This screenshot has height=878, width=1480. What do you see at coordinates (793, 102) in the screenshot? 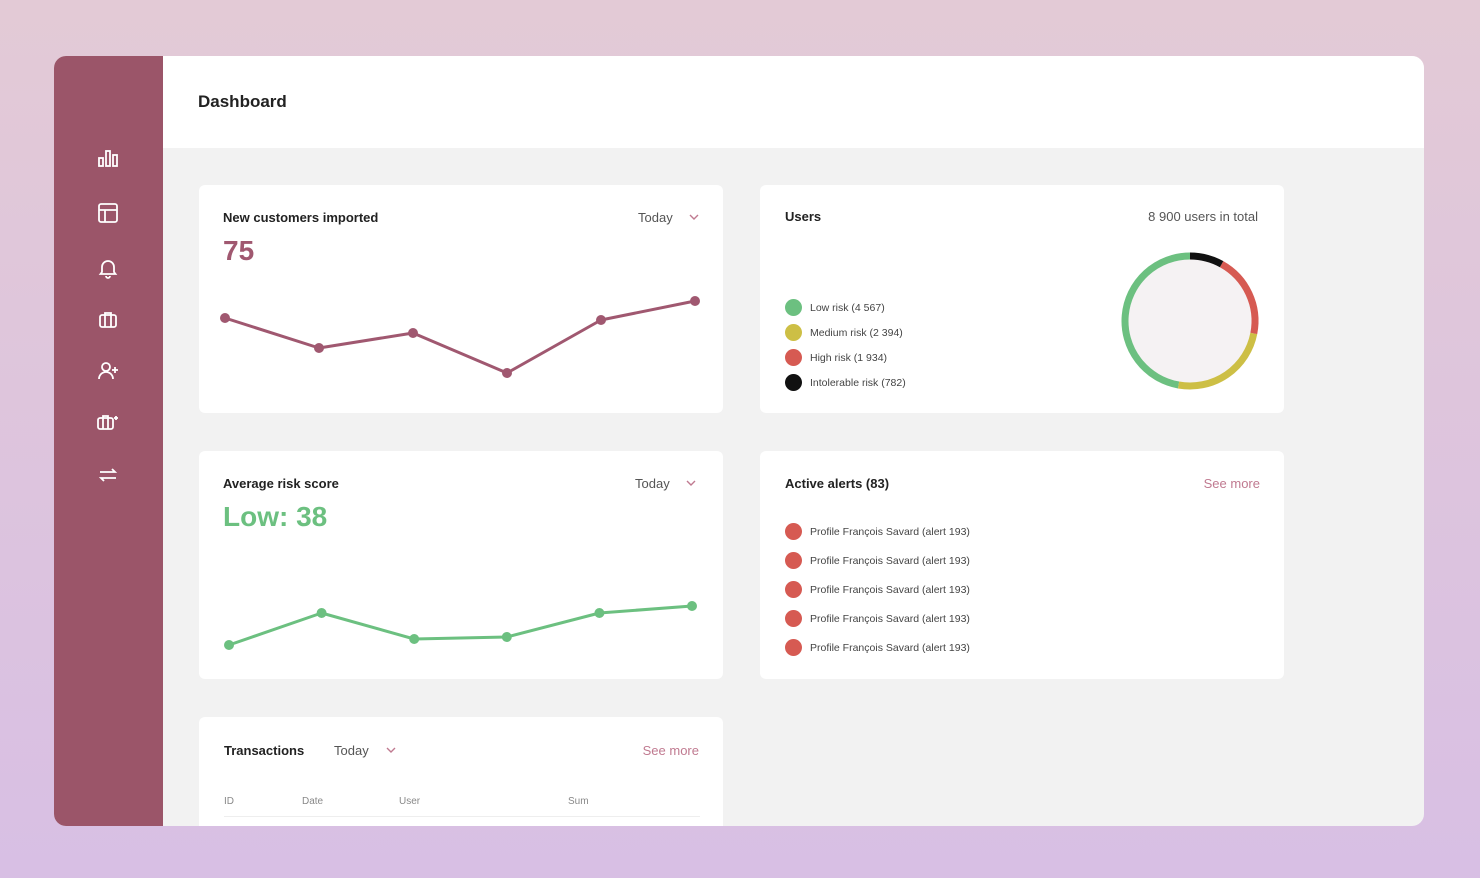
I see `top-bar: Dashboard` at bounding box center [793, 102].